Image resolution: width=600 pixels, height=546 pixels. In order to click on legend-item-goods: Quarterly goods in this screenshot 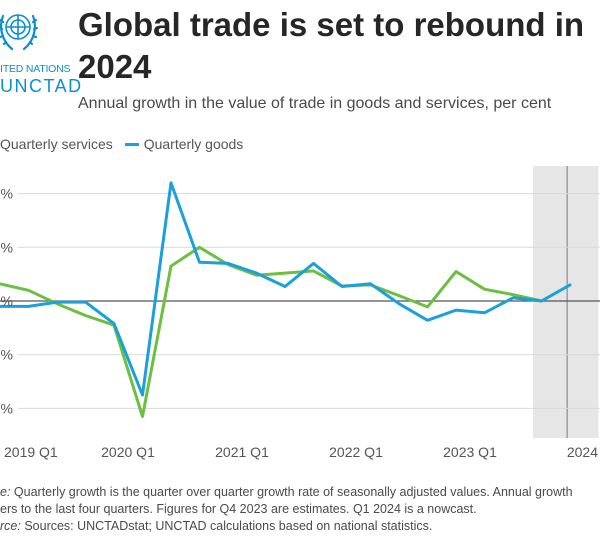, I will do `click(184, 144)`.